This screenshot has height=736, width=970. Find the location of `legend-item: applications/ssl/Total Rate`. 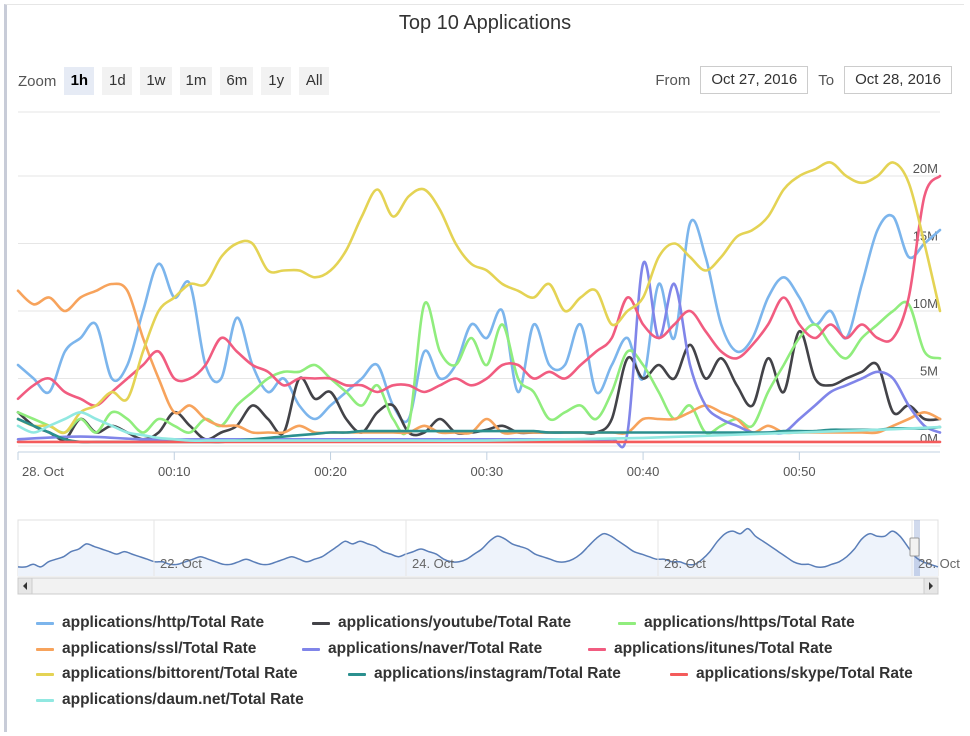

legend-item: applications/ssl/Total Rate is located at coordinates (146, 649).